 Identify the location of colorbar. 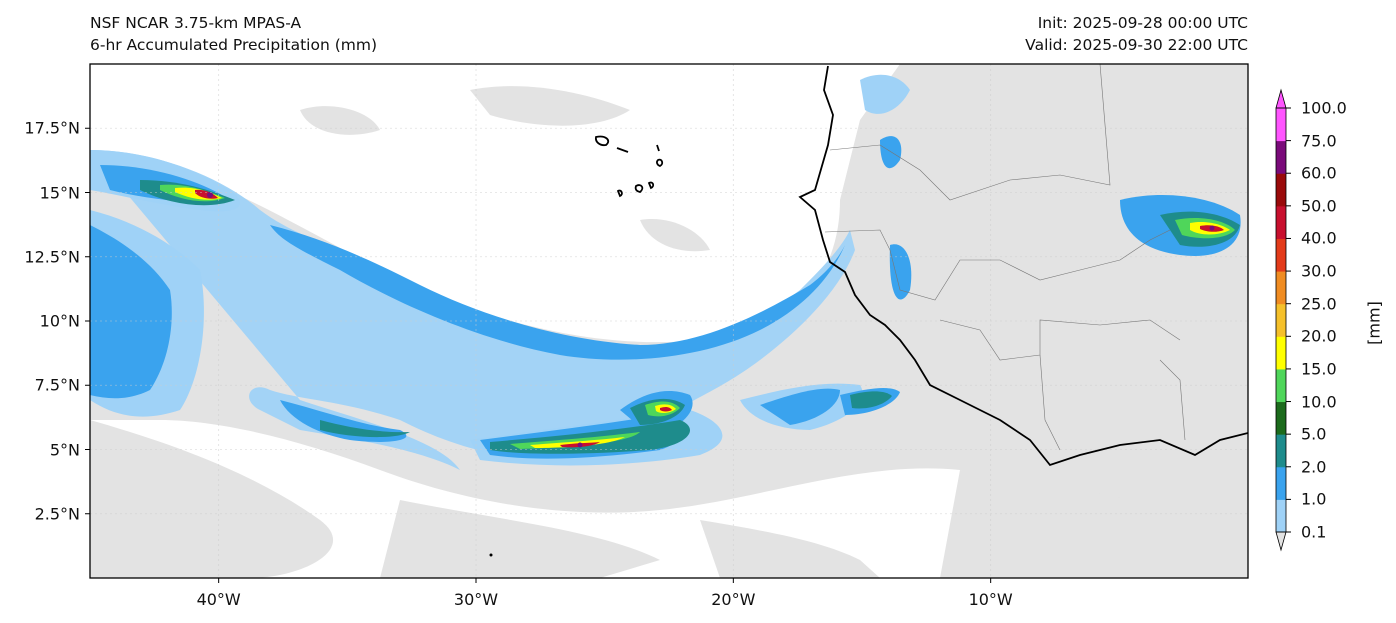
(1283, 320).